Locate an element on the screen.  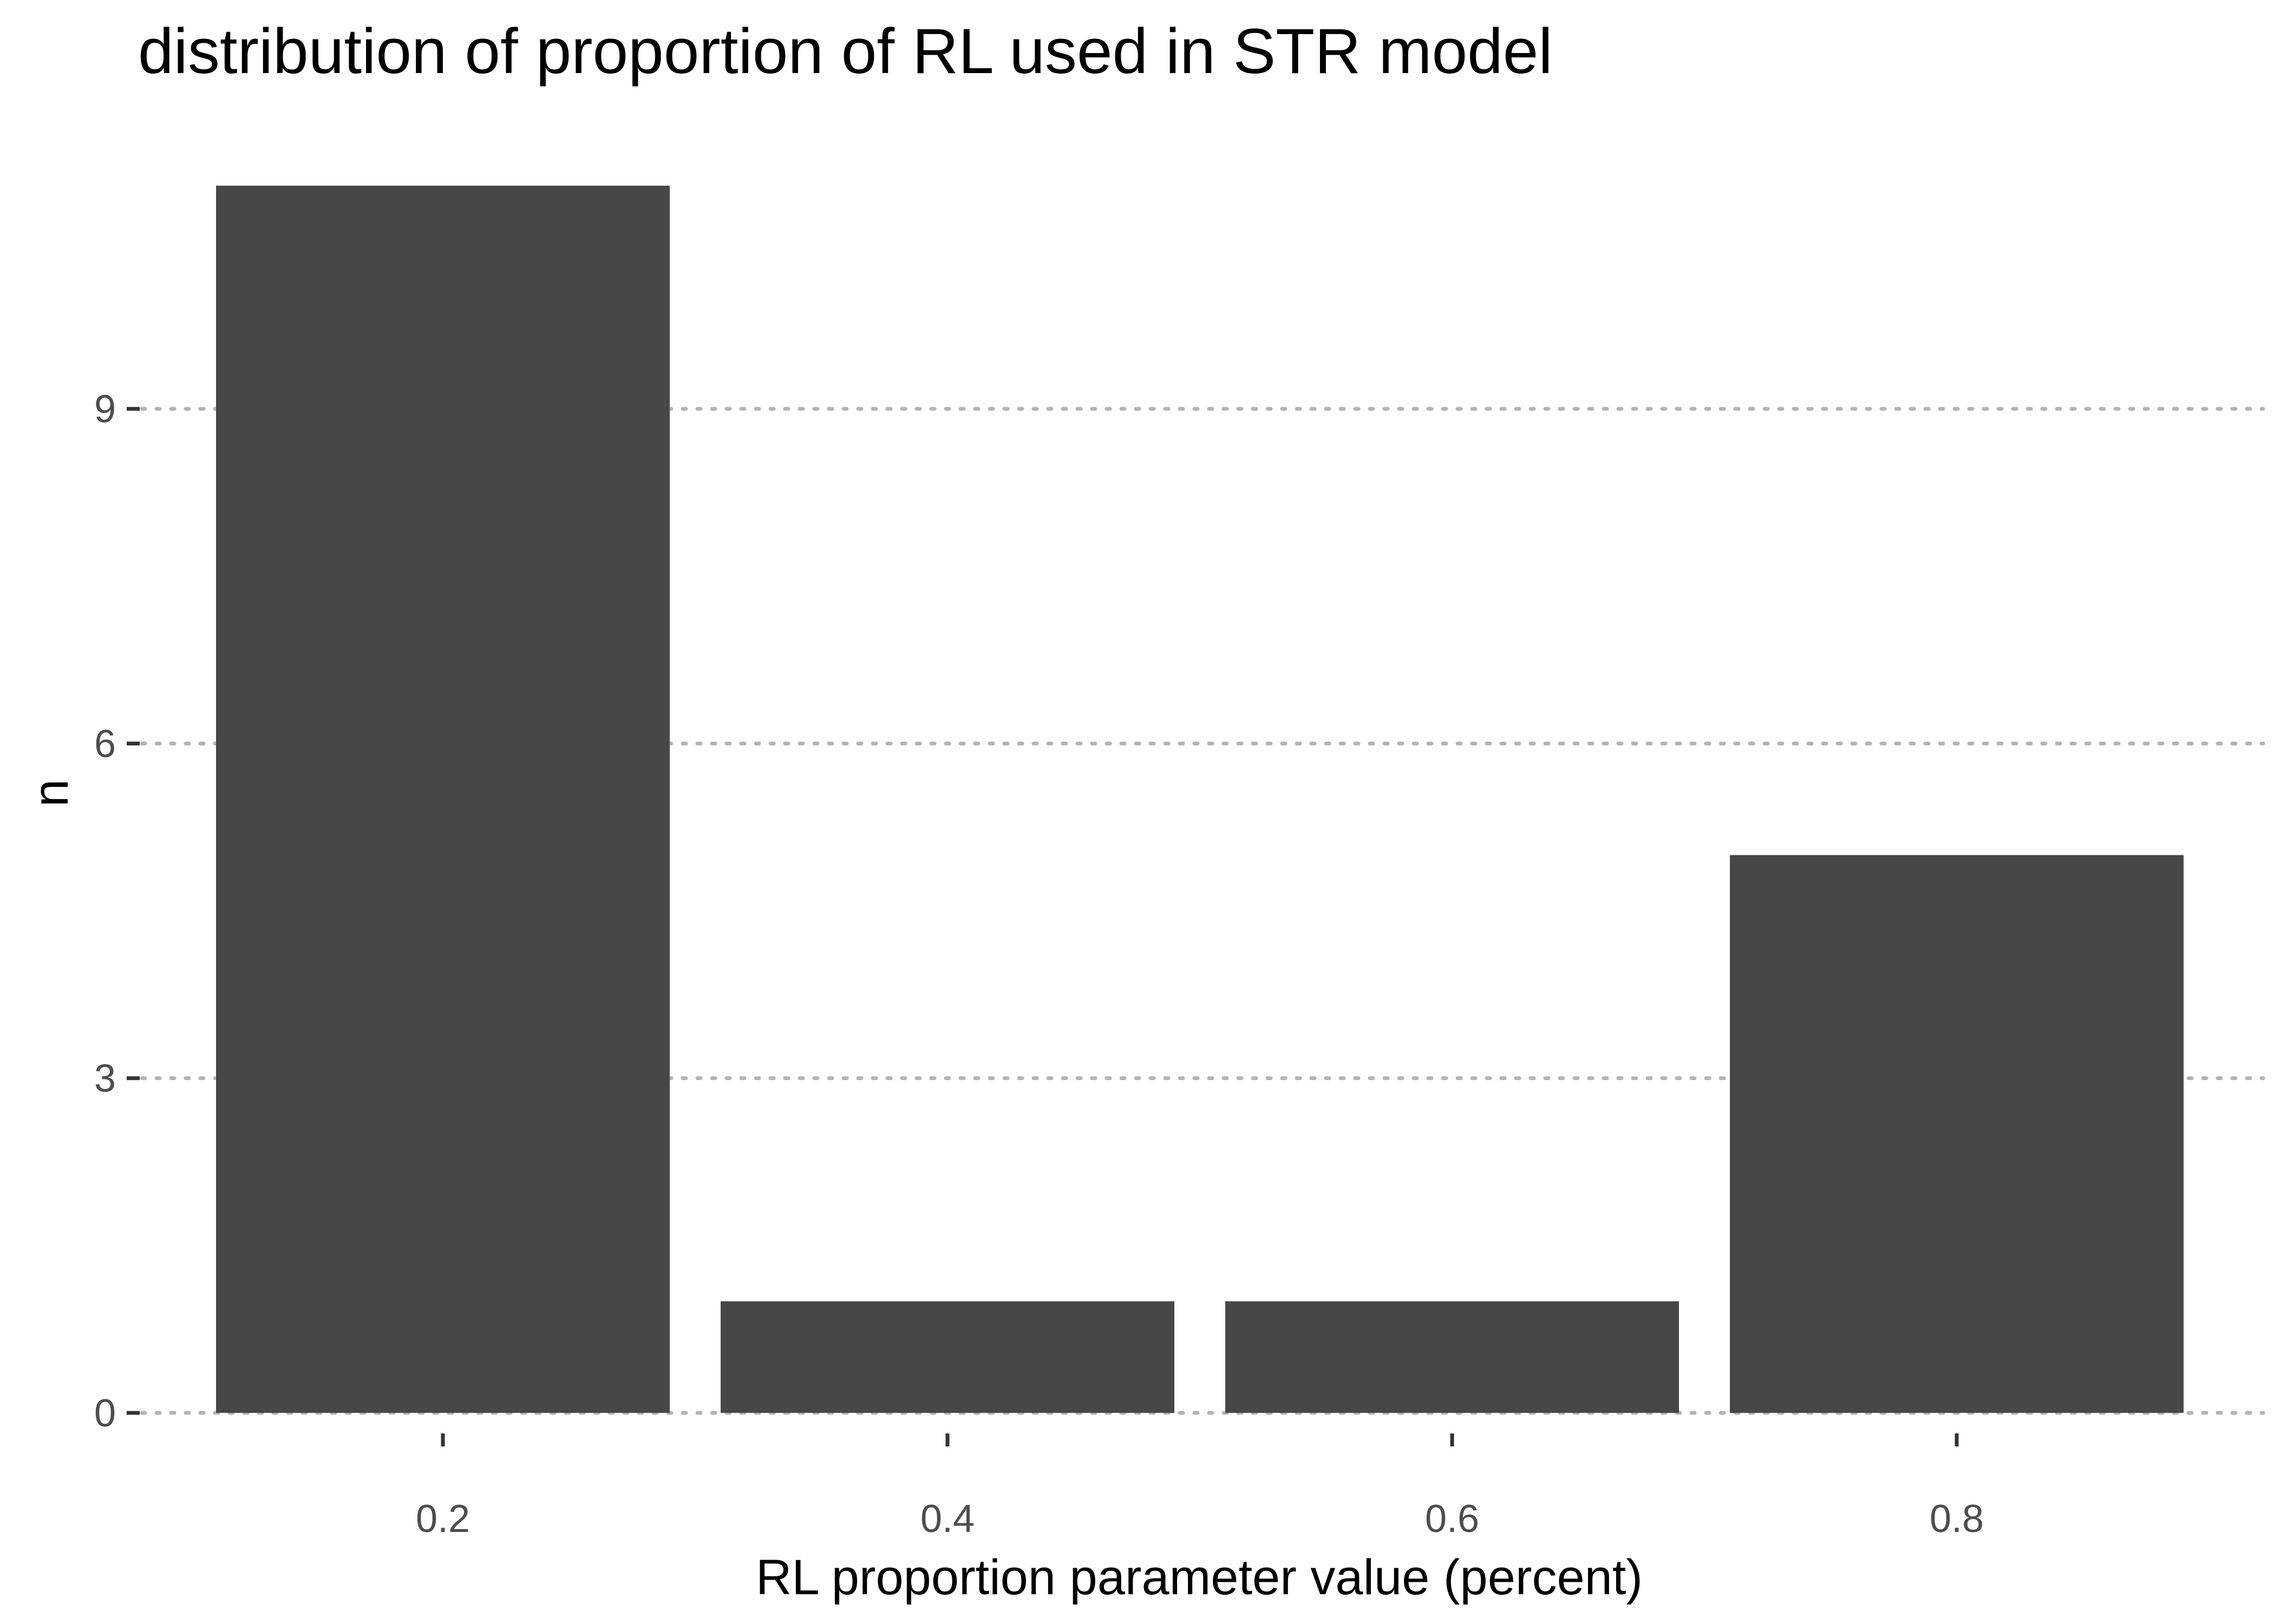
x-axis-title: RL proportion parameter value (percent) is located at coordinates (1199, 1577).